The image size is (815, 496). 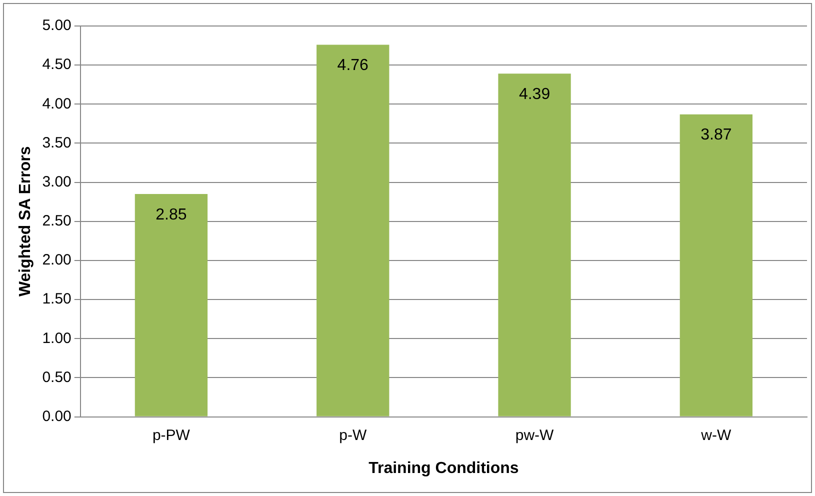 What do you see at coordinates (535, 435) in the screenshot?
I see `x-tick-label: pw-W` at bounding box center [535, 435].